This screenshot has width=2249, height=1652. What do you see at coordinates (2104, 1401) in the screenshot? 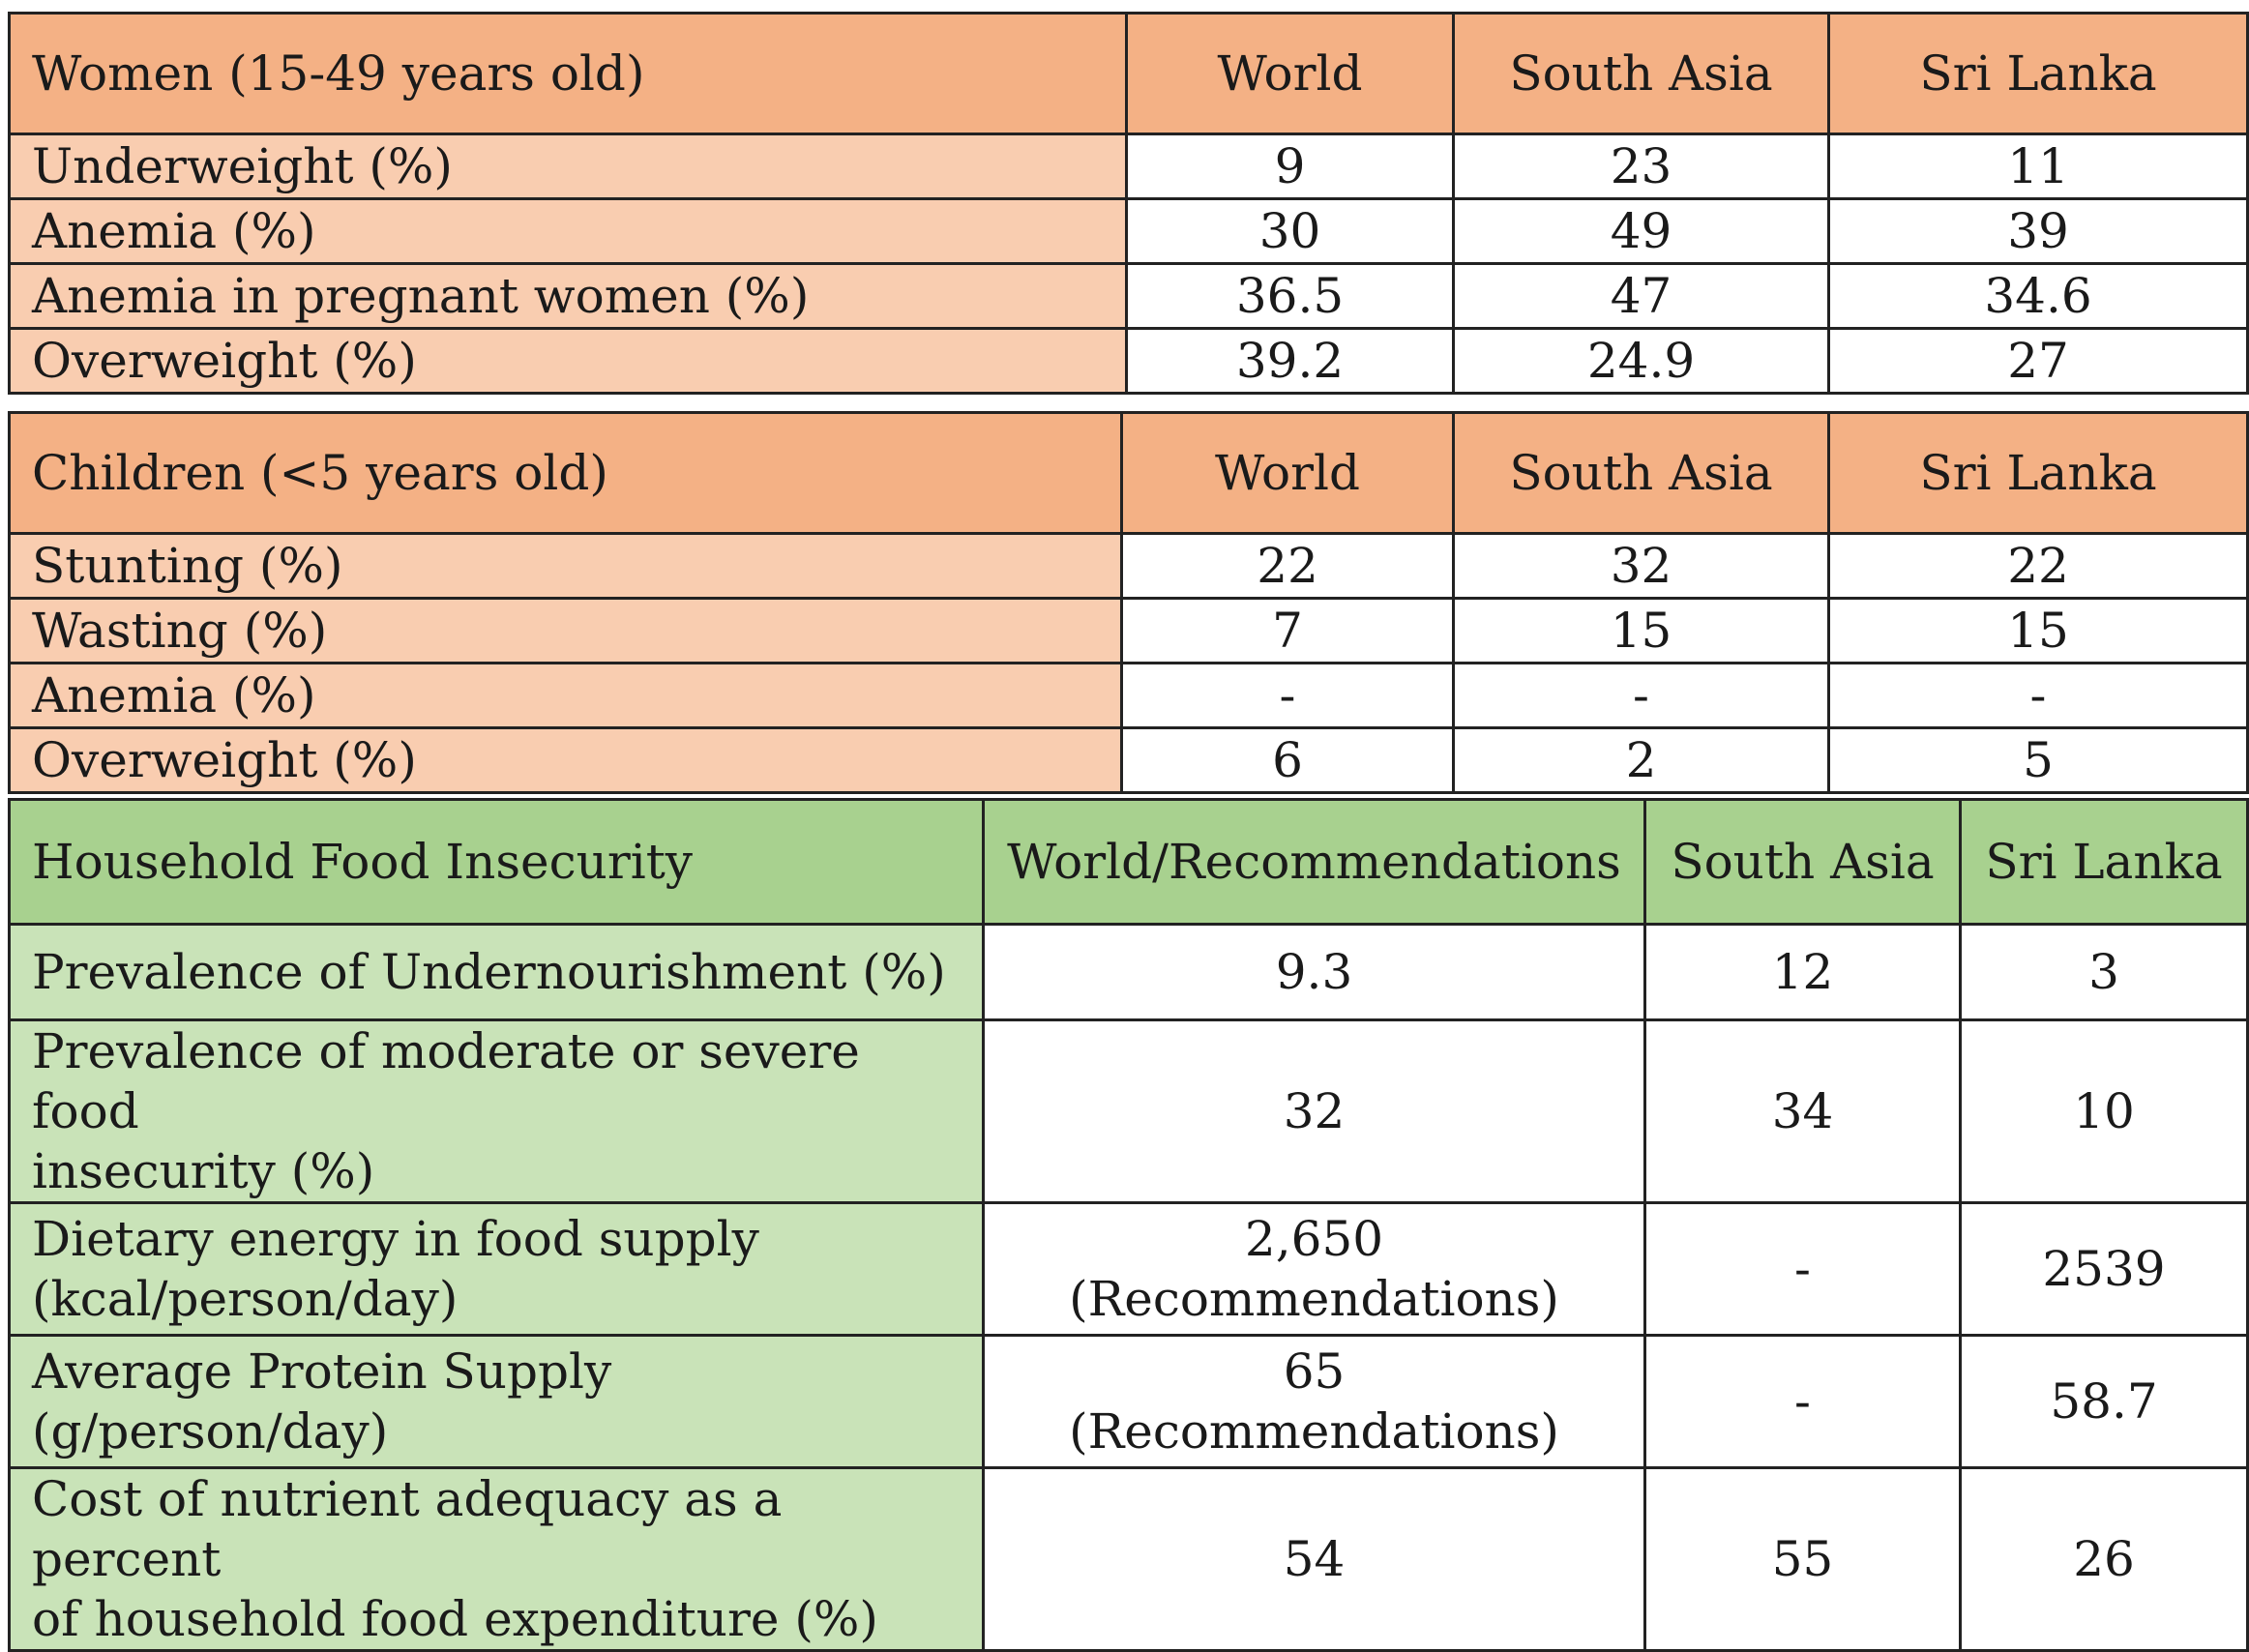
I see `cell-sri-lanka: 58.7` at bounding box center [2104, 1401].